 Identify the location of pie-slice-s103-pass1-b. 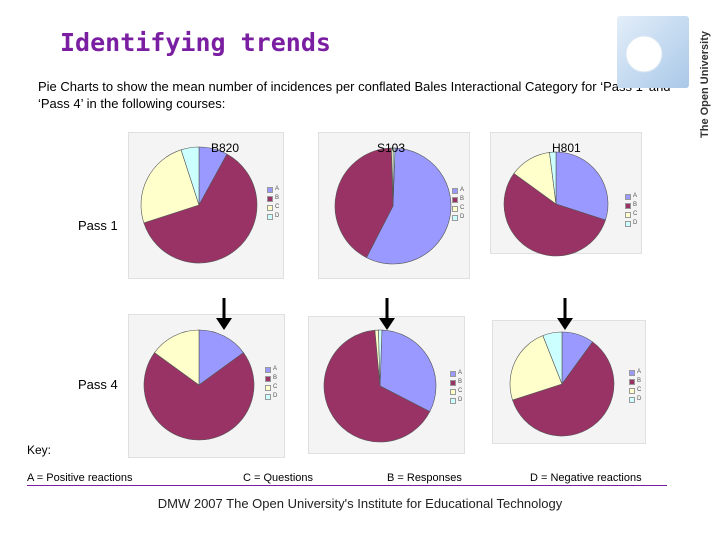
(364, 202).